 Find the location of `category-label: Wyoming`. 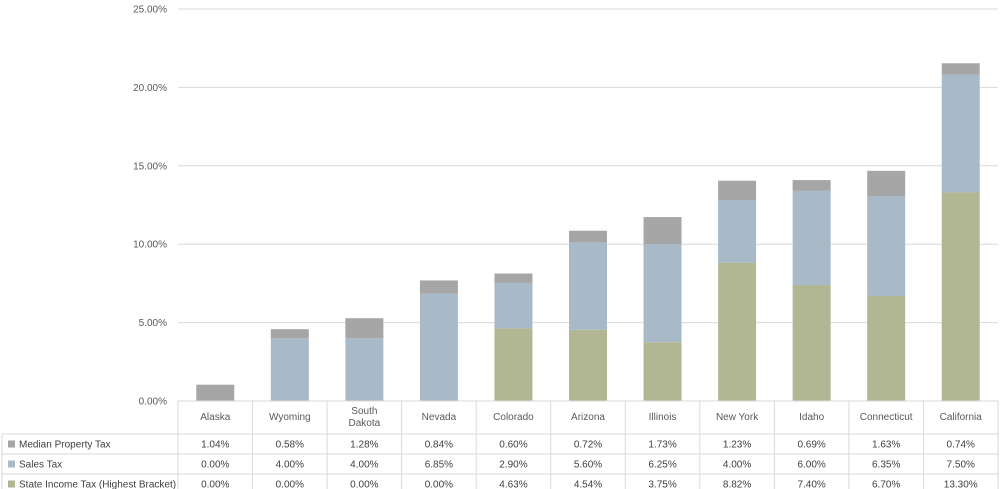

category-label: Wyoming is located at coordinates (290, 417).